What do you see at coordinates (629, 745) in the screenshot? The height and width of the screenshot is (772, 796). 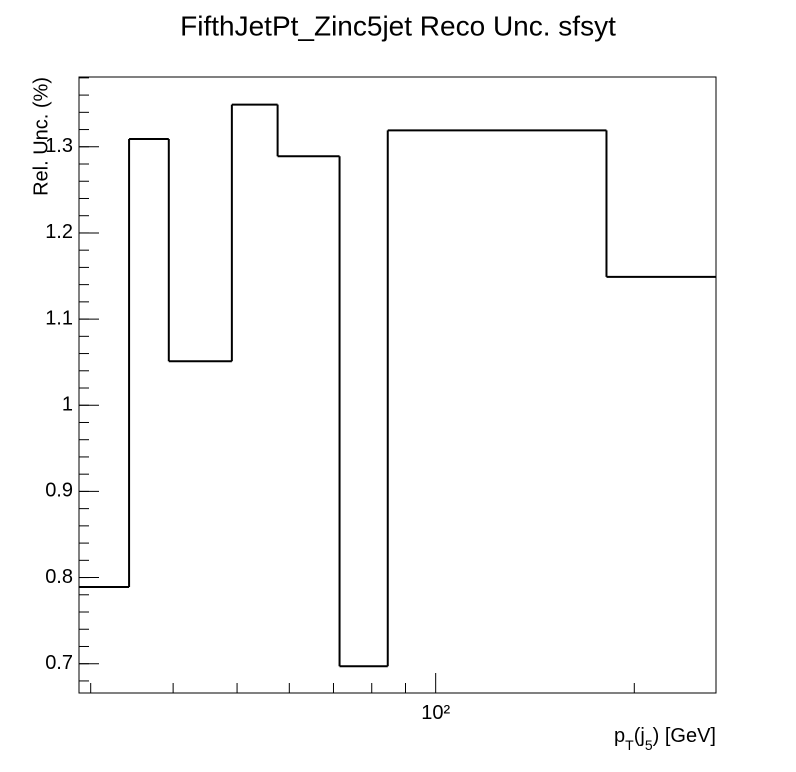 I see `x-axis-label-part: T` at bounding box center [629, 745].